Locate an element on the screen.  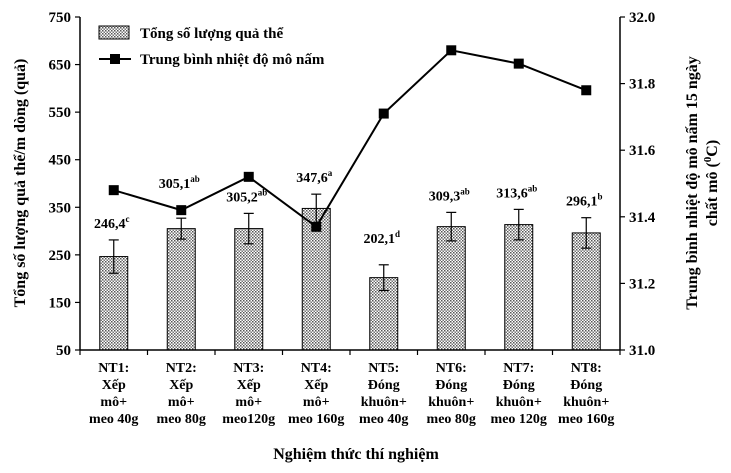
data-label: 246,4c is located at coordinates (112, 223).